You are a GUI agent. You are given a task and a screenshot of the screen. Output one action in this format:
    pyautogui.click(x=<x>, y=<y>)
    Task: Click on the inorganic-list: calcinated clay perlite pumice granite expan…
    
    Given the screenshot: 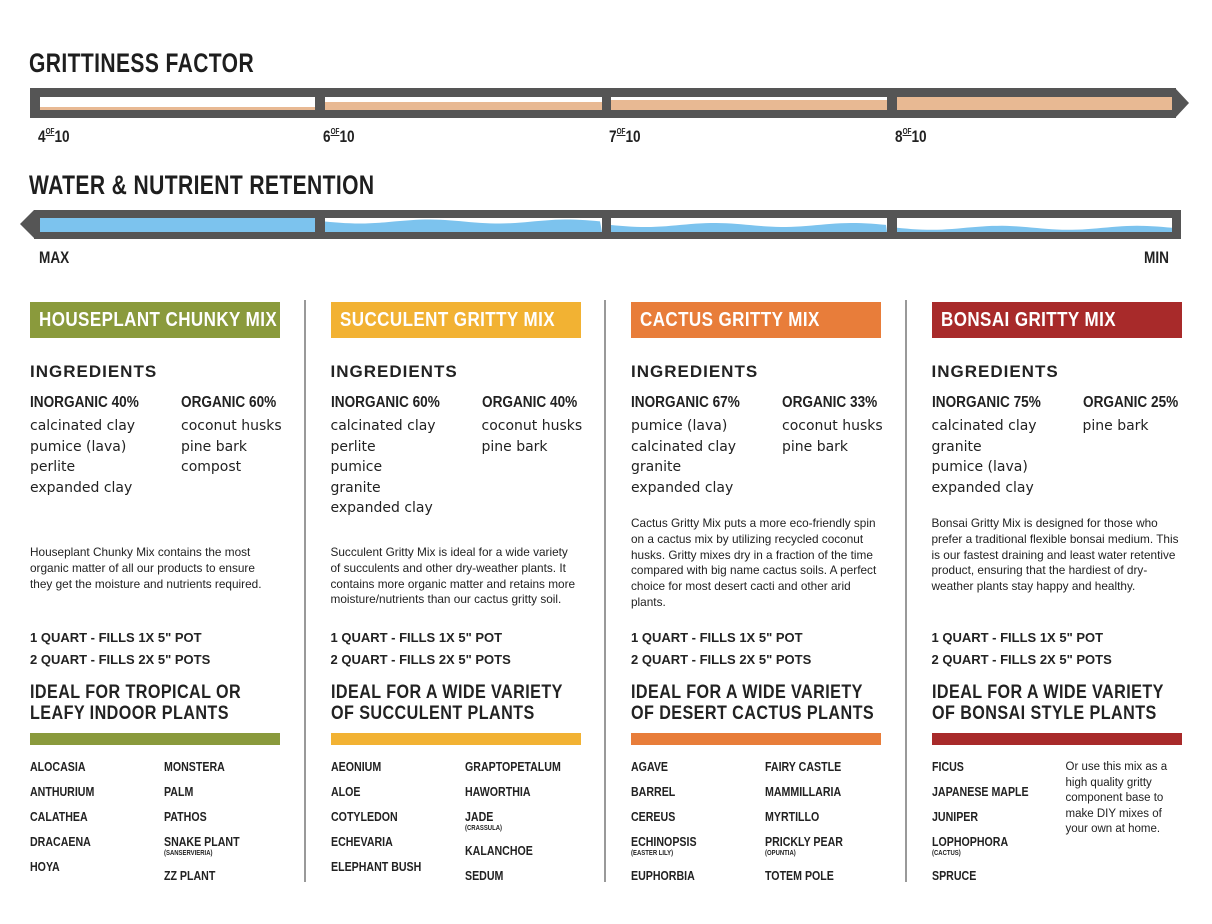 What is the action you would take?
    pyautogui.click(x=383, y=467)
    